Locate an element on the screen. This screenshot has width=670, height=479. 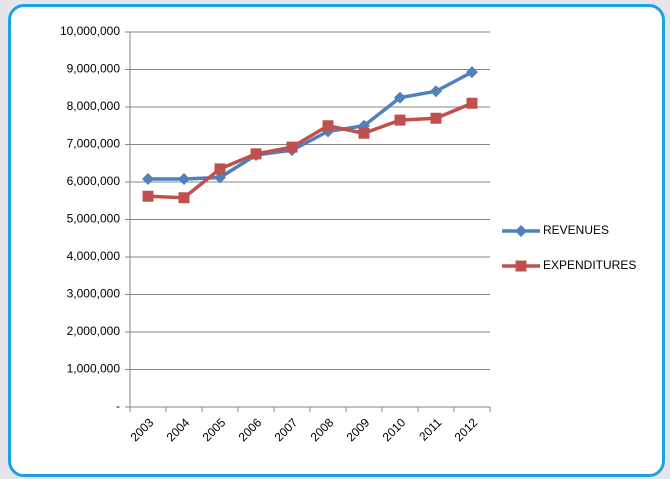
y-tick-label: 1,000,000 is located at coordinates (94, 369).